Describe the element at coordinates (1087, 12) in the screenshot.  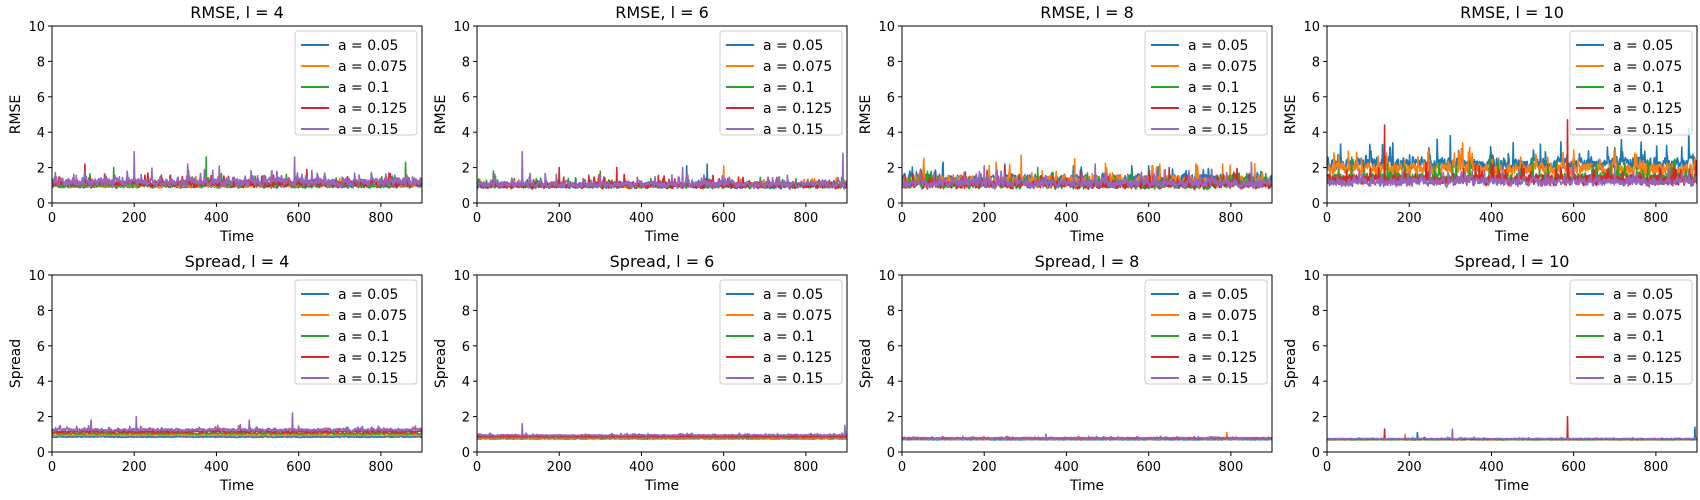
I see `subplot-title: RMSE, l = 8` at that location.